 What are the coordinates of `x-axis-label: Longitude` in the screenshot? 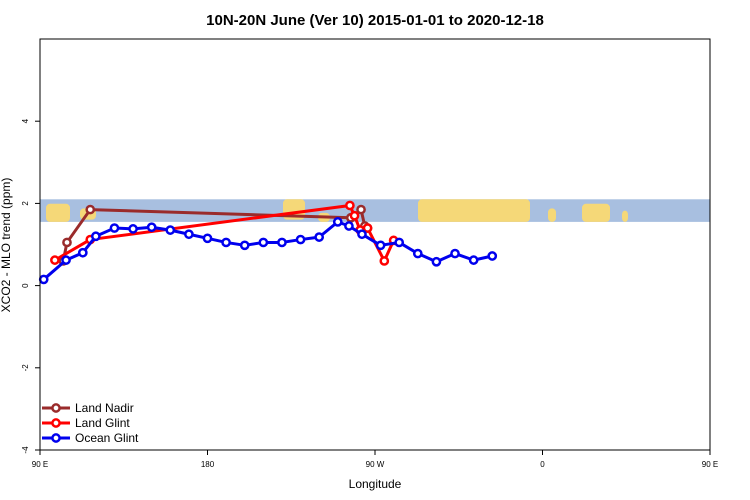 It's located at (375, 484).